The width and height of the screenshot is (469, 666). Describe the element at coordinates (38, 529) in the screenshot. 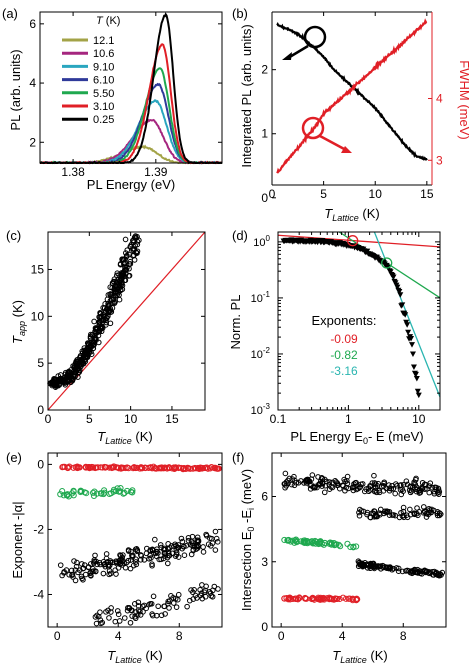

I see `y-tick-label: -2` at that location.